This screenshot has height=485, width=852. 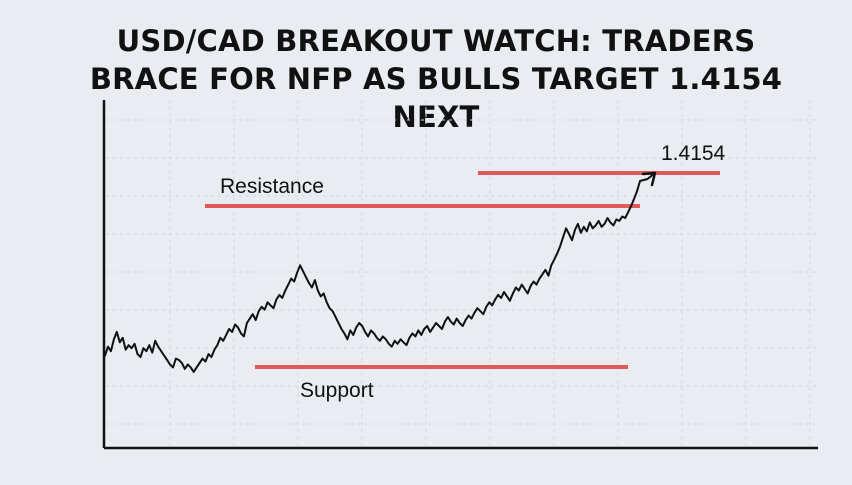 I want to click on support-label: Support, so click(x=337, y=390).